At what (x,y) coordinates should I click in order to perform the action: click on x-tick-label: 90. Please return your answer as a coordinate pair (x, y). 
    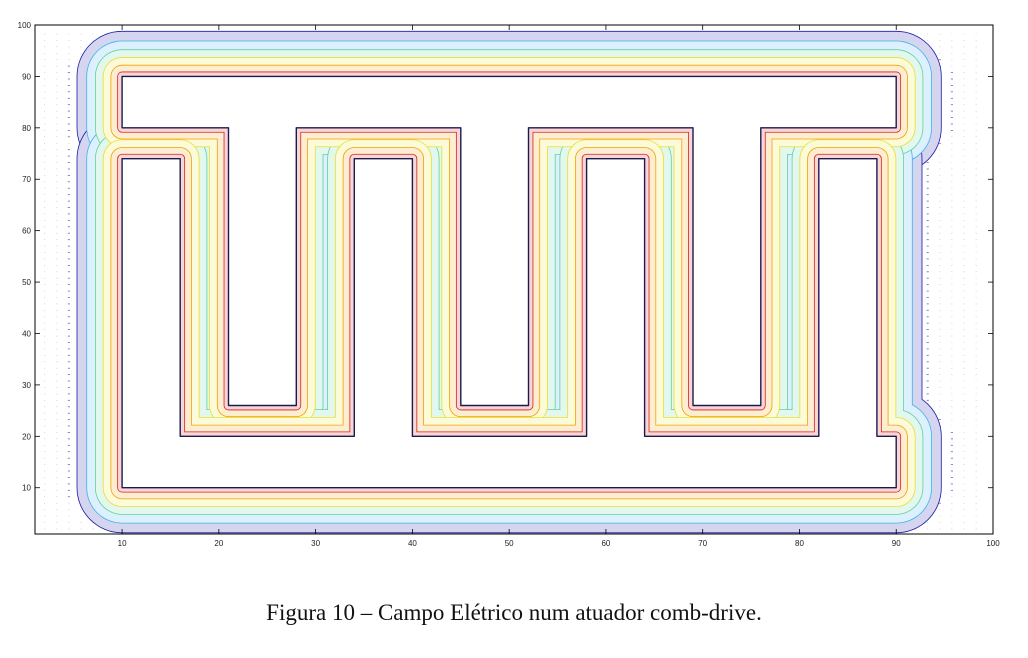
    Looking at the image, I should click on (896, 543).